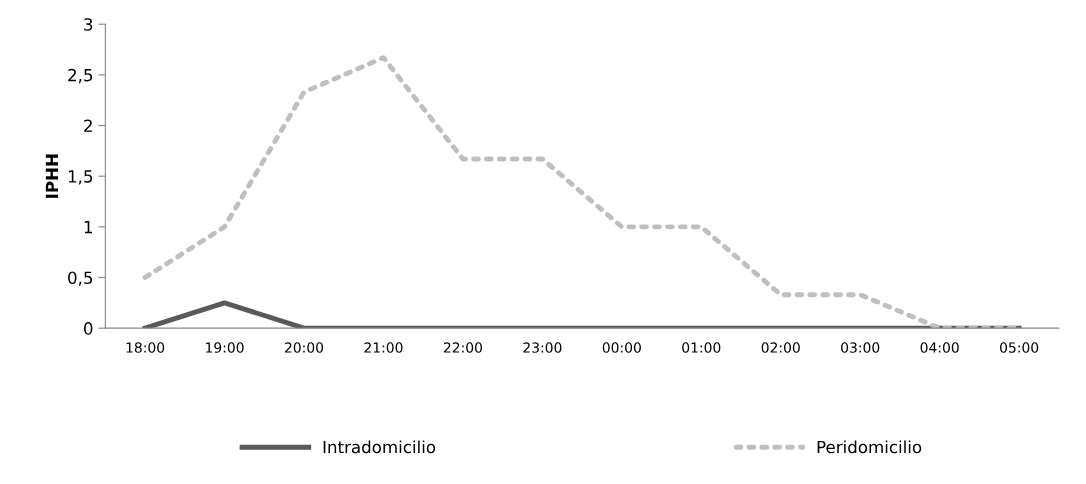  Describe the element at coordinates (80, 278) in the screenshot. I see `y-tick-label: 0,5` at that location.